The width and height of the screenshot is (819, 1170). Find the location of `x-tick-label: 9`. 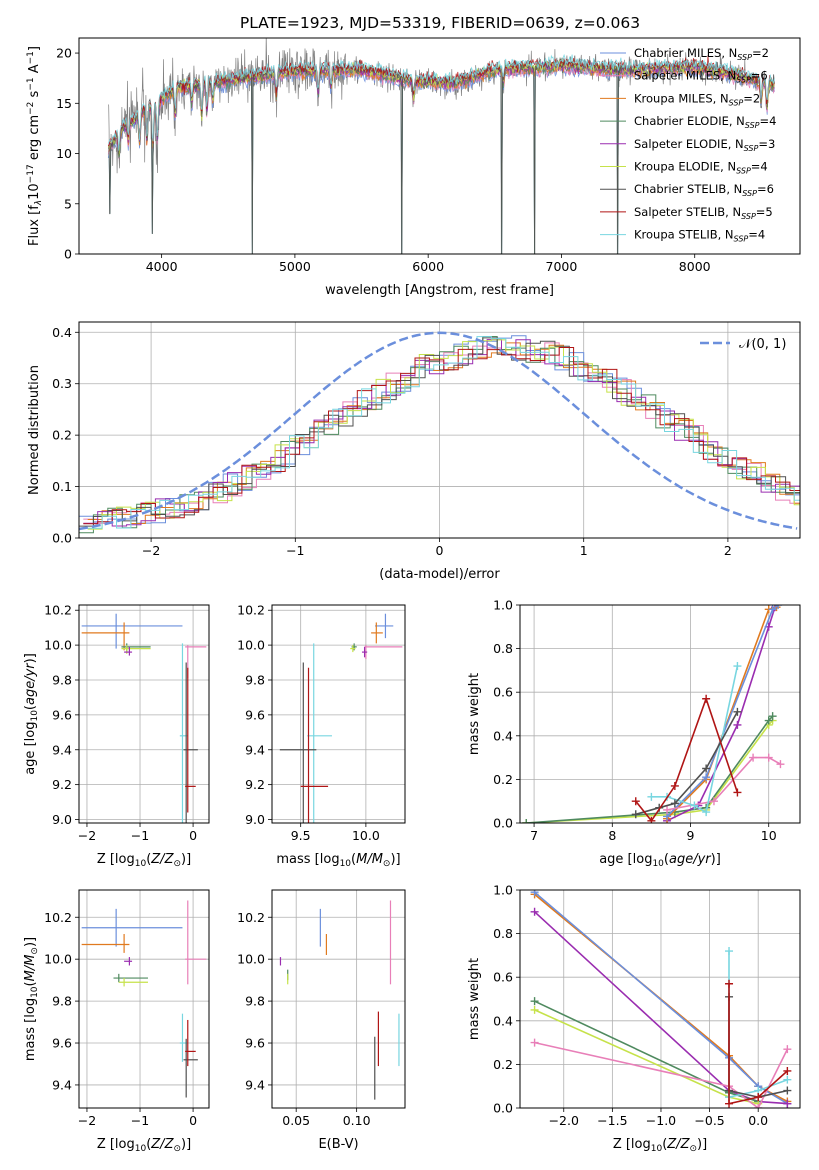

x-tick-label: 9 is located at coordinates (691, 835).